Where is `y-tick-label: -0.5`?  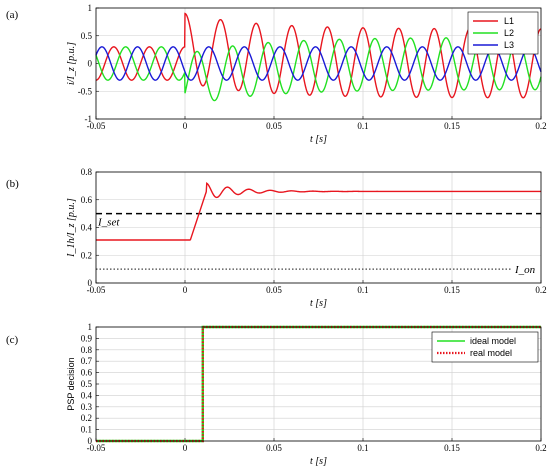 y-tick-label: -0.5 is located at coordinates (85, 91).